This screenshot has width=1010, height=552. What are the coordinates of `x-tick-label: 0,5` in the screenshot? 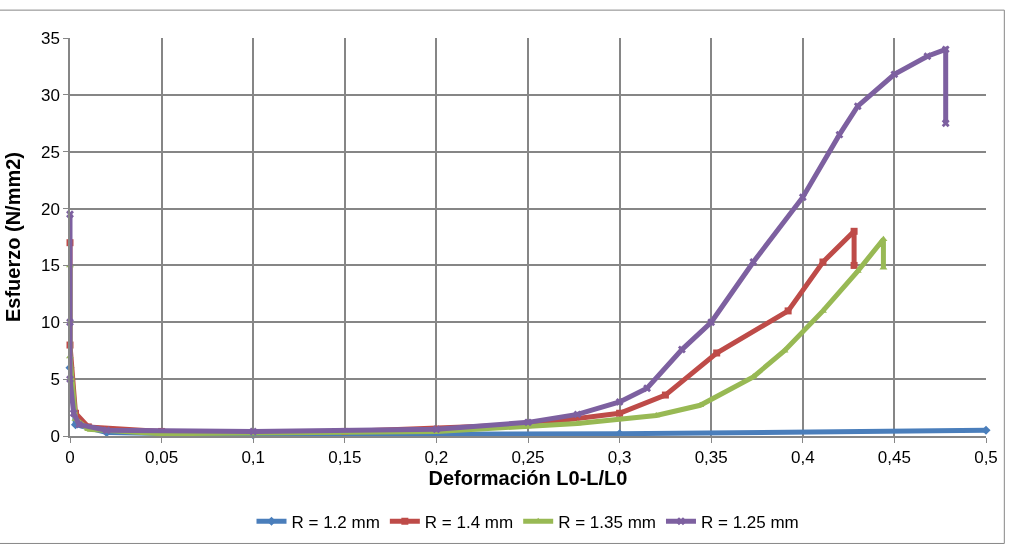 It's located at (986, 458).